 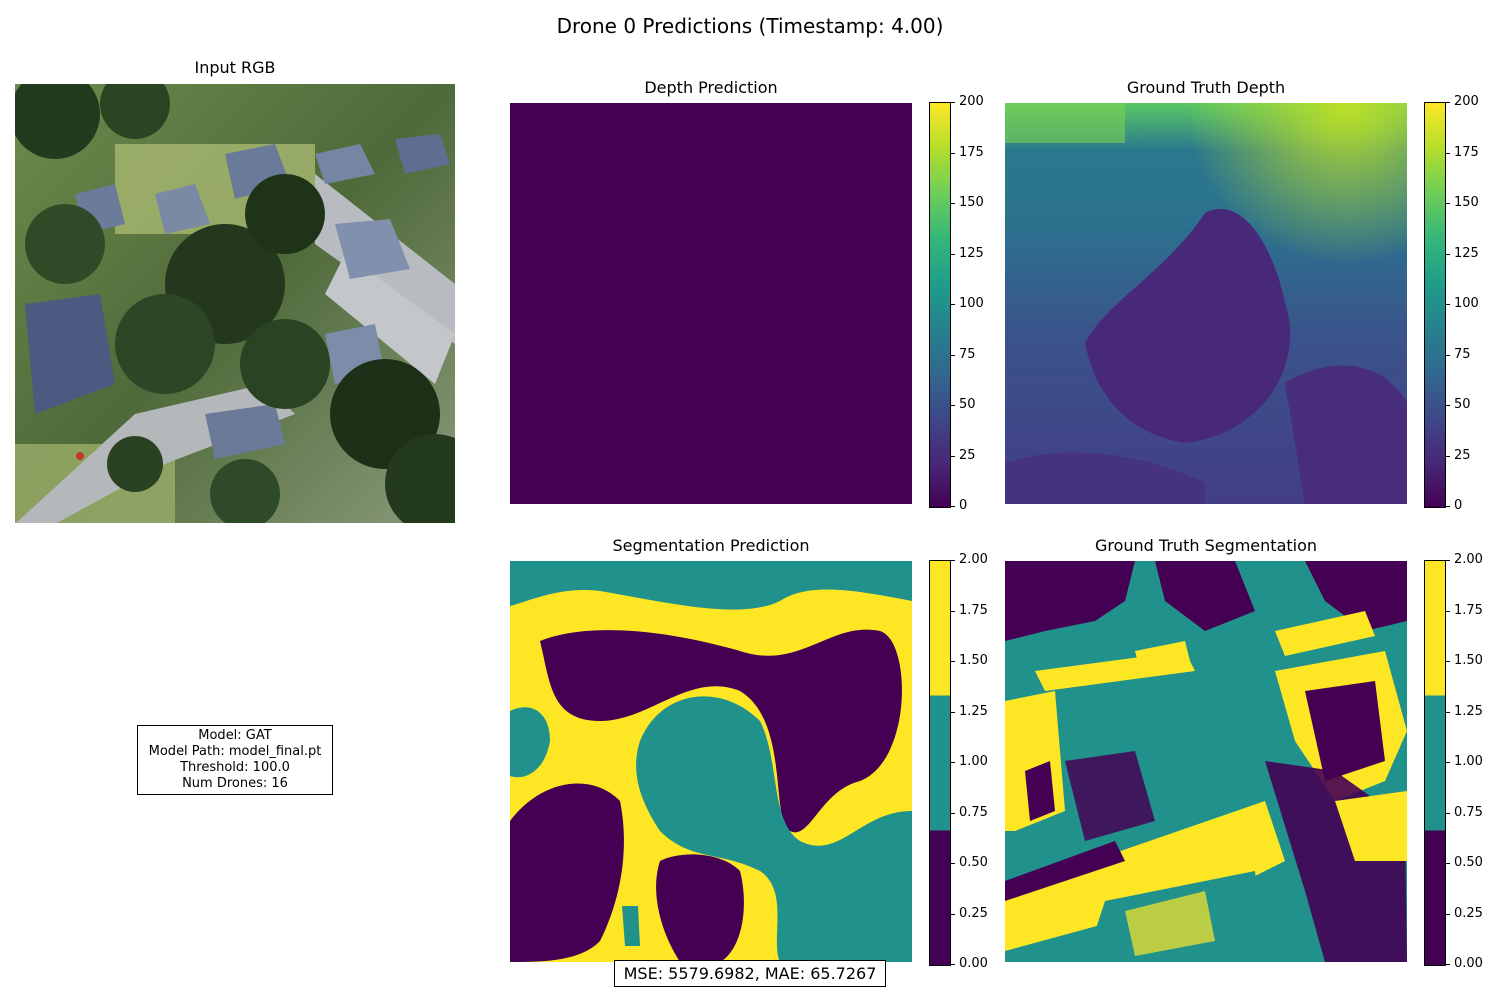 What do you see at coordinates (711, 303) in the screenshot?
I see `depth-pred-heatmap` at bounding box center [711, 303].